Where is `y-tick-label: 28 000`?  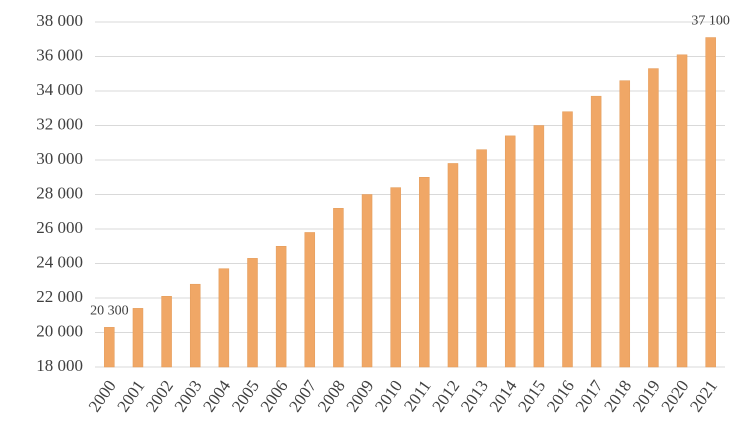
y-tick-label: 28 000 is located at coordinates (59, 192).